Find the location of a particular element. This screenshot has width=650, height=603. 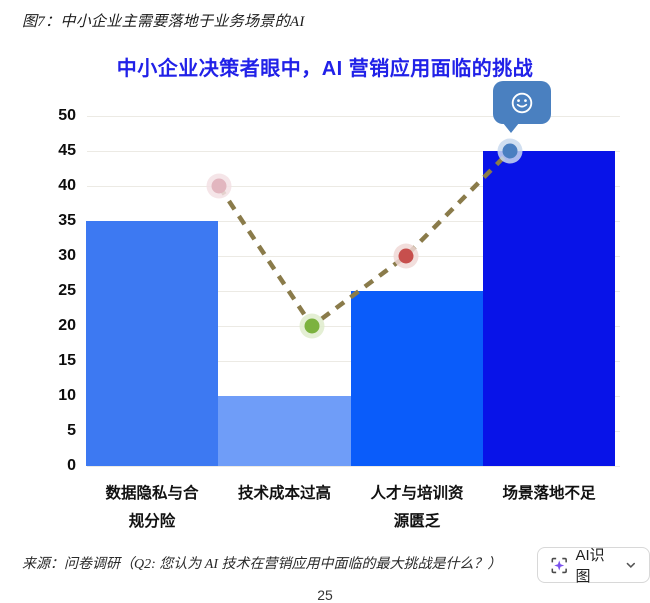

y-axis-tick-label: 45 is located at coordinates (67, 150).